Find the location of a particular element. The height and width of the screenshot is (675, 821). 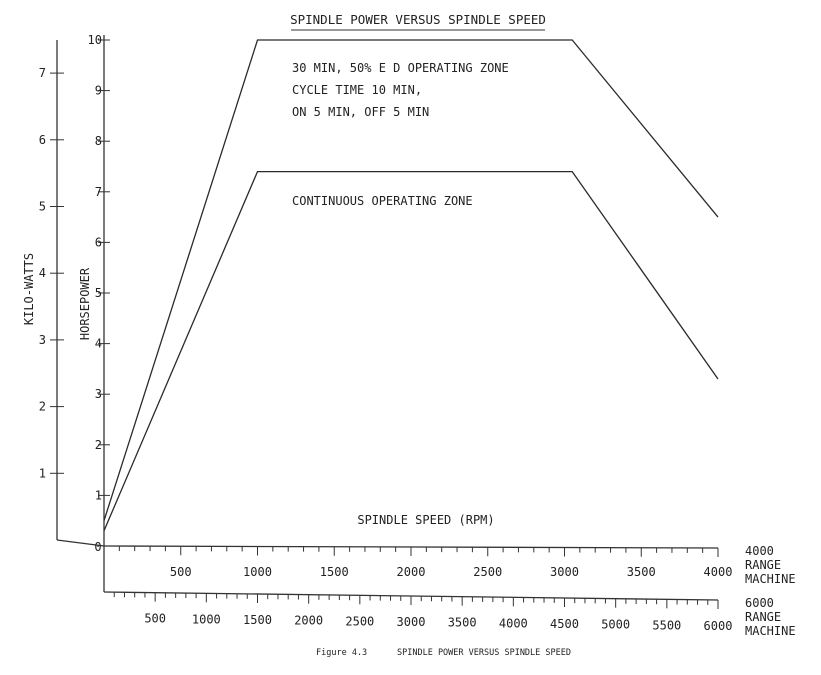

x-axis-6000-label-line-3: MACHINE is located at coordinates (770, 631).